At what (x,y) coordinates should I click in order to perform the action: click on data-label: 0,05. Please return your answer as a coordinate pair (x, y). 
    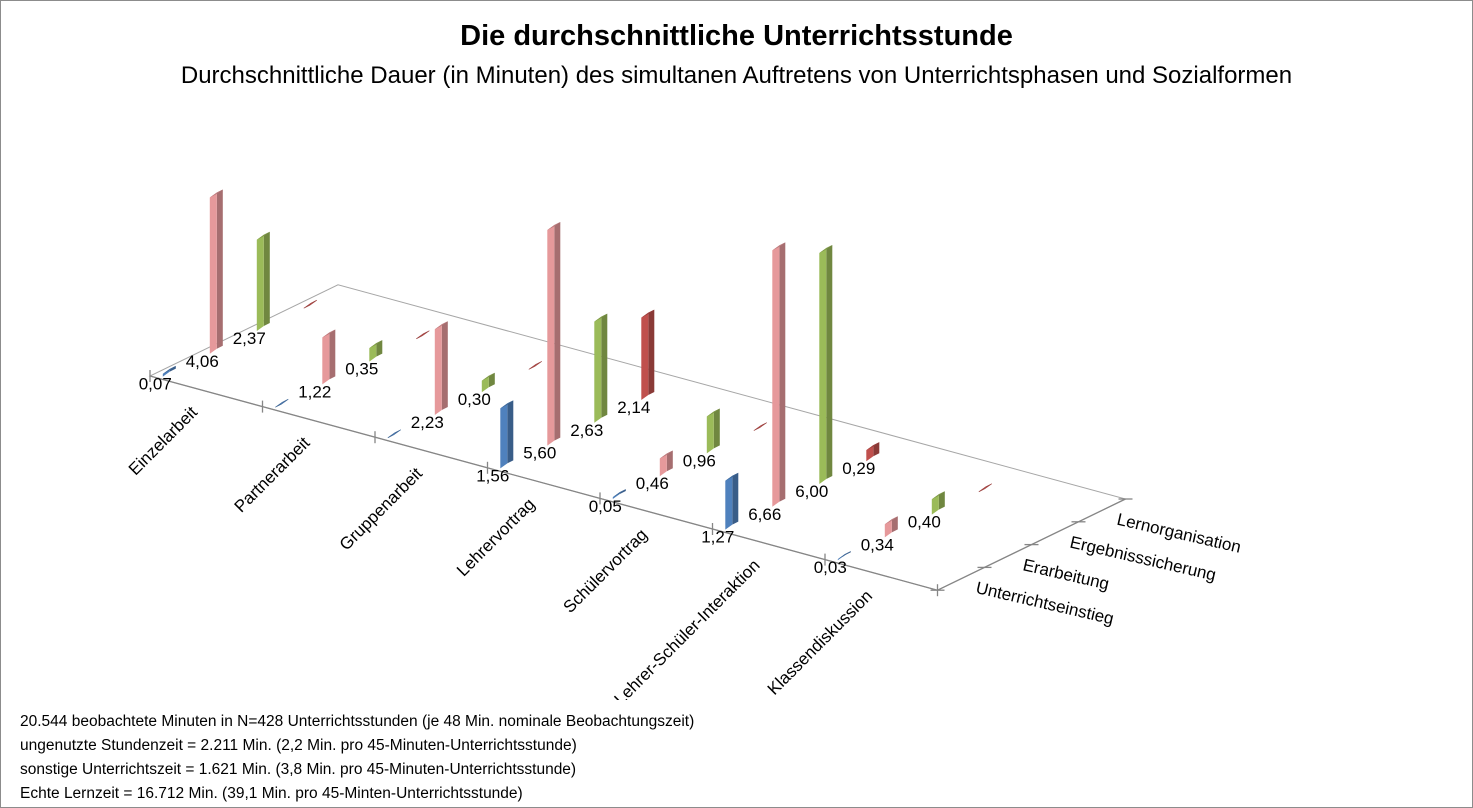
    Looking at the image, I should click on (605, 506).